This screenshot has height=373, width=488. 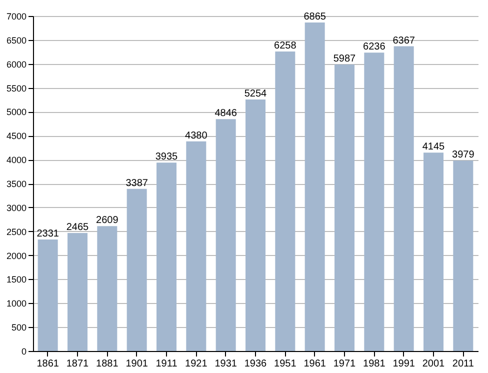 I want to click on data-label: 4846, so click(x=226, y=114).